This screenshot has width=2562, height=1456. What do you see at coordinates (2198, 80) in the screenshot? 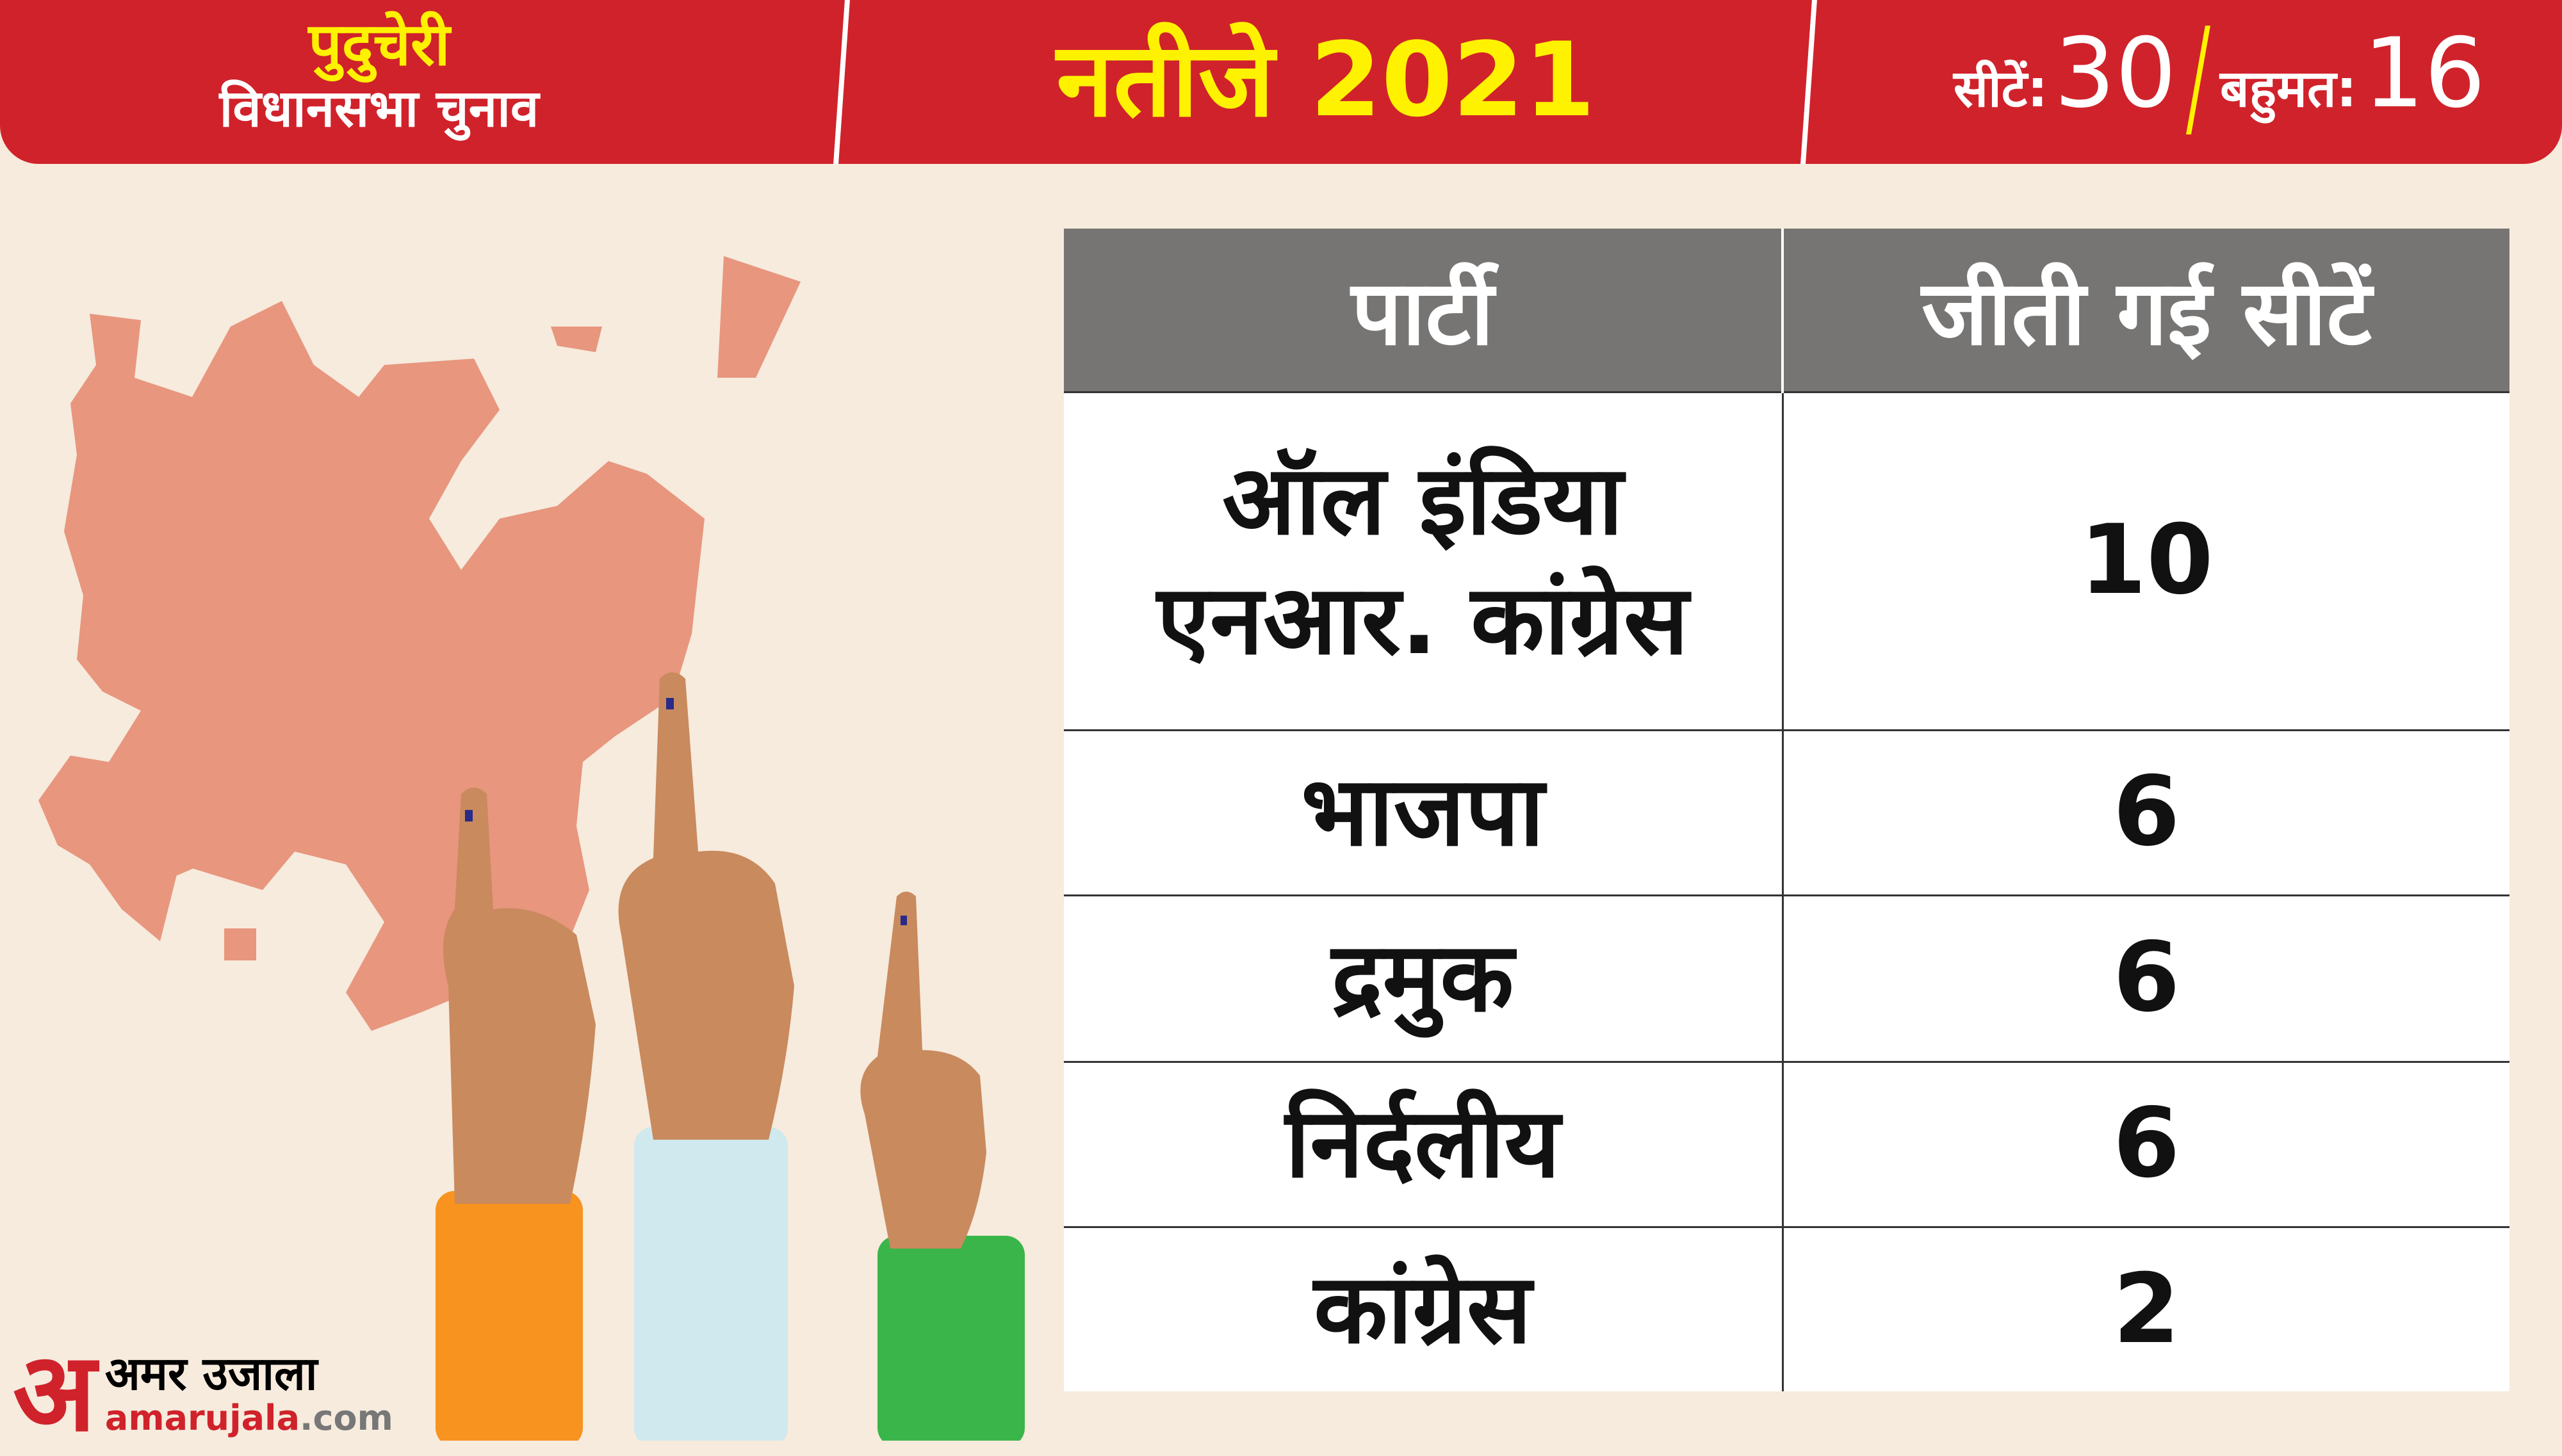
I see `slash-divider` at bounding box center [2198, 80].